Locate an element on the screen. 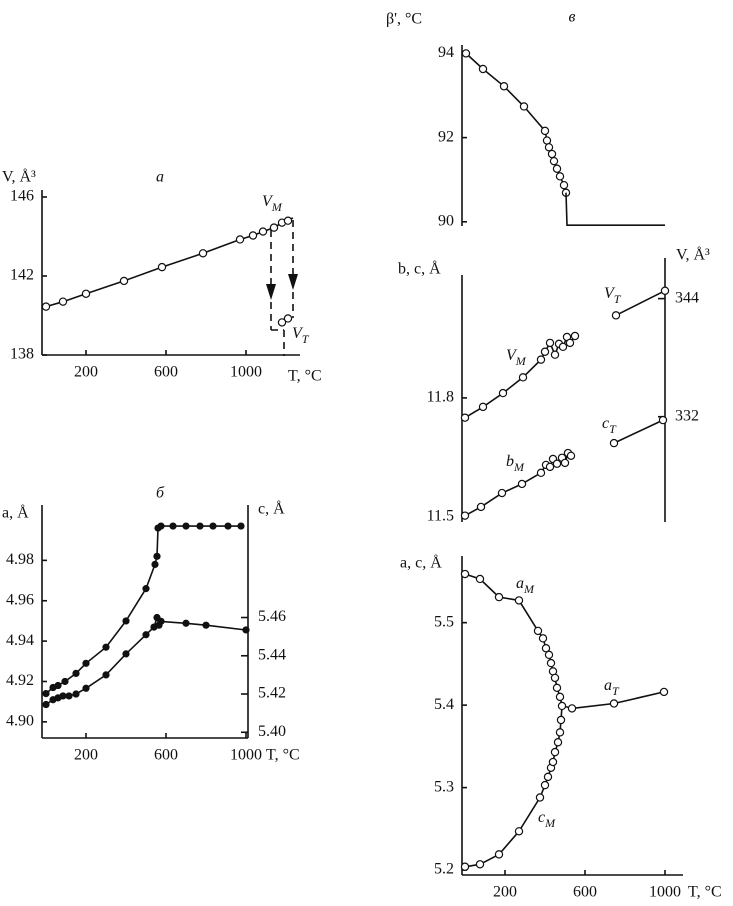 Image resolution: width=733 pixels, height=906 pixels. series-label-sub: T is located at coordinates (618, 299).